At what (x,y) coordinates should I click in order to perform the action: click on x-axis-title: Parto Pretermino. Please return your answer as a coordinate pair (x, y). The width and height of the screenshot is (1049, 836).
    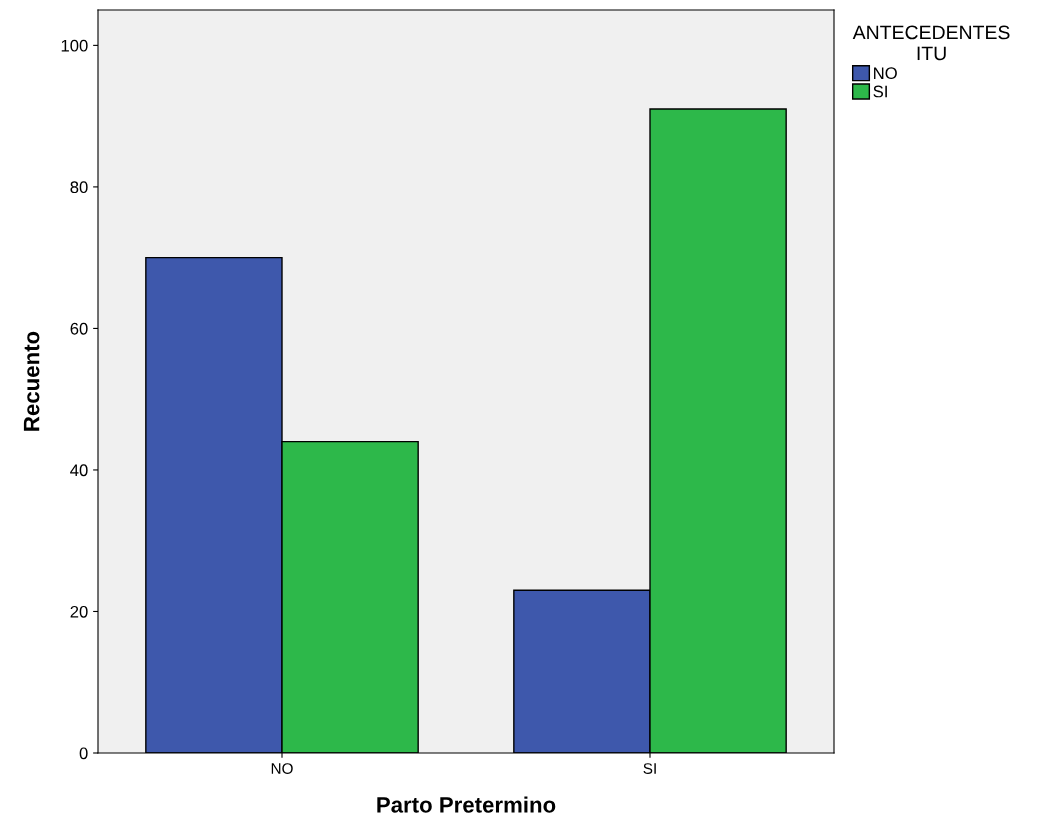
    Looking at the image, I should click on (466, 804).